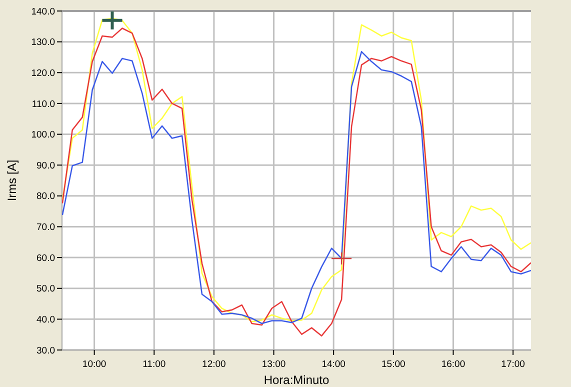 The width and height of the screenshot is (571, 387). What do you see at coordinates (214, 364) in the screenshot?
I see `x-tick-label: 12:00` at bounding box center [214, 364].